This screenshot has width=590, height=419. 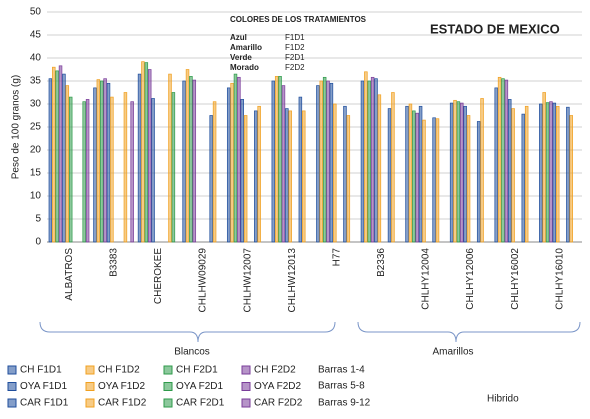 What do you see at coordinates (244, 67) in the screenshot?
I see `color-key-name: Morado` at bounding box center [244, 67].